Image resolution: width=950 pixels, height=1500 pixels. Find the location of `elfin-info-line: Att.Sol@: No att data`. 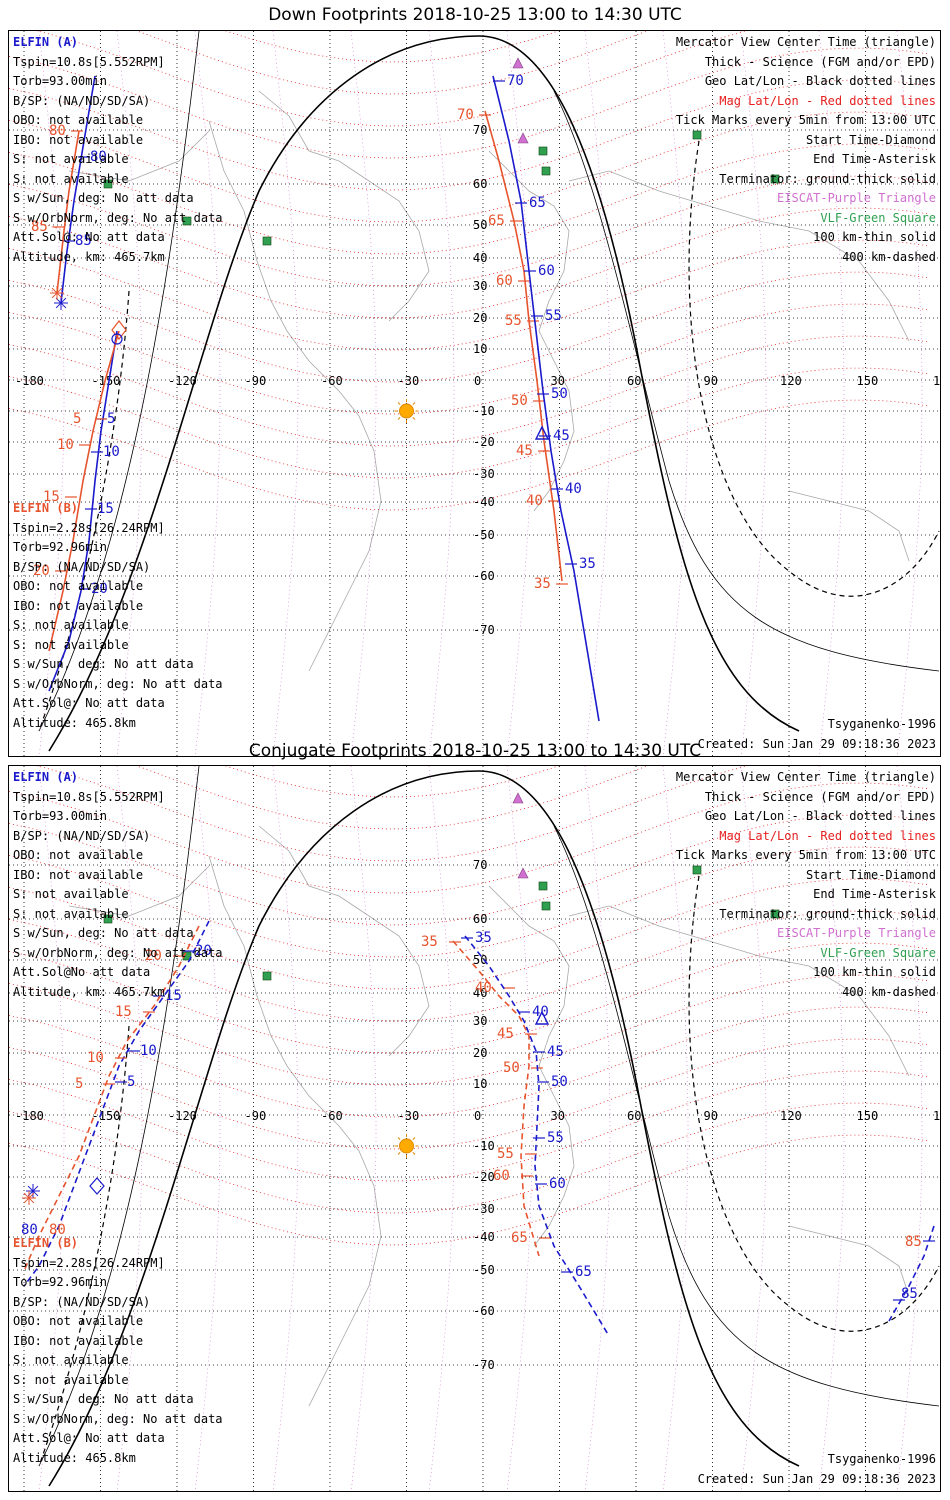

elfin-info-line: Att.Sol@: No att data is located at coordinates (89, 237).